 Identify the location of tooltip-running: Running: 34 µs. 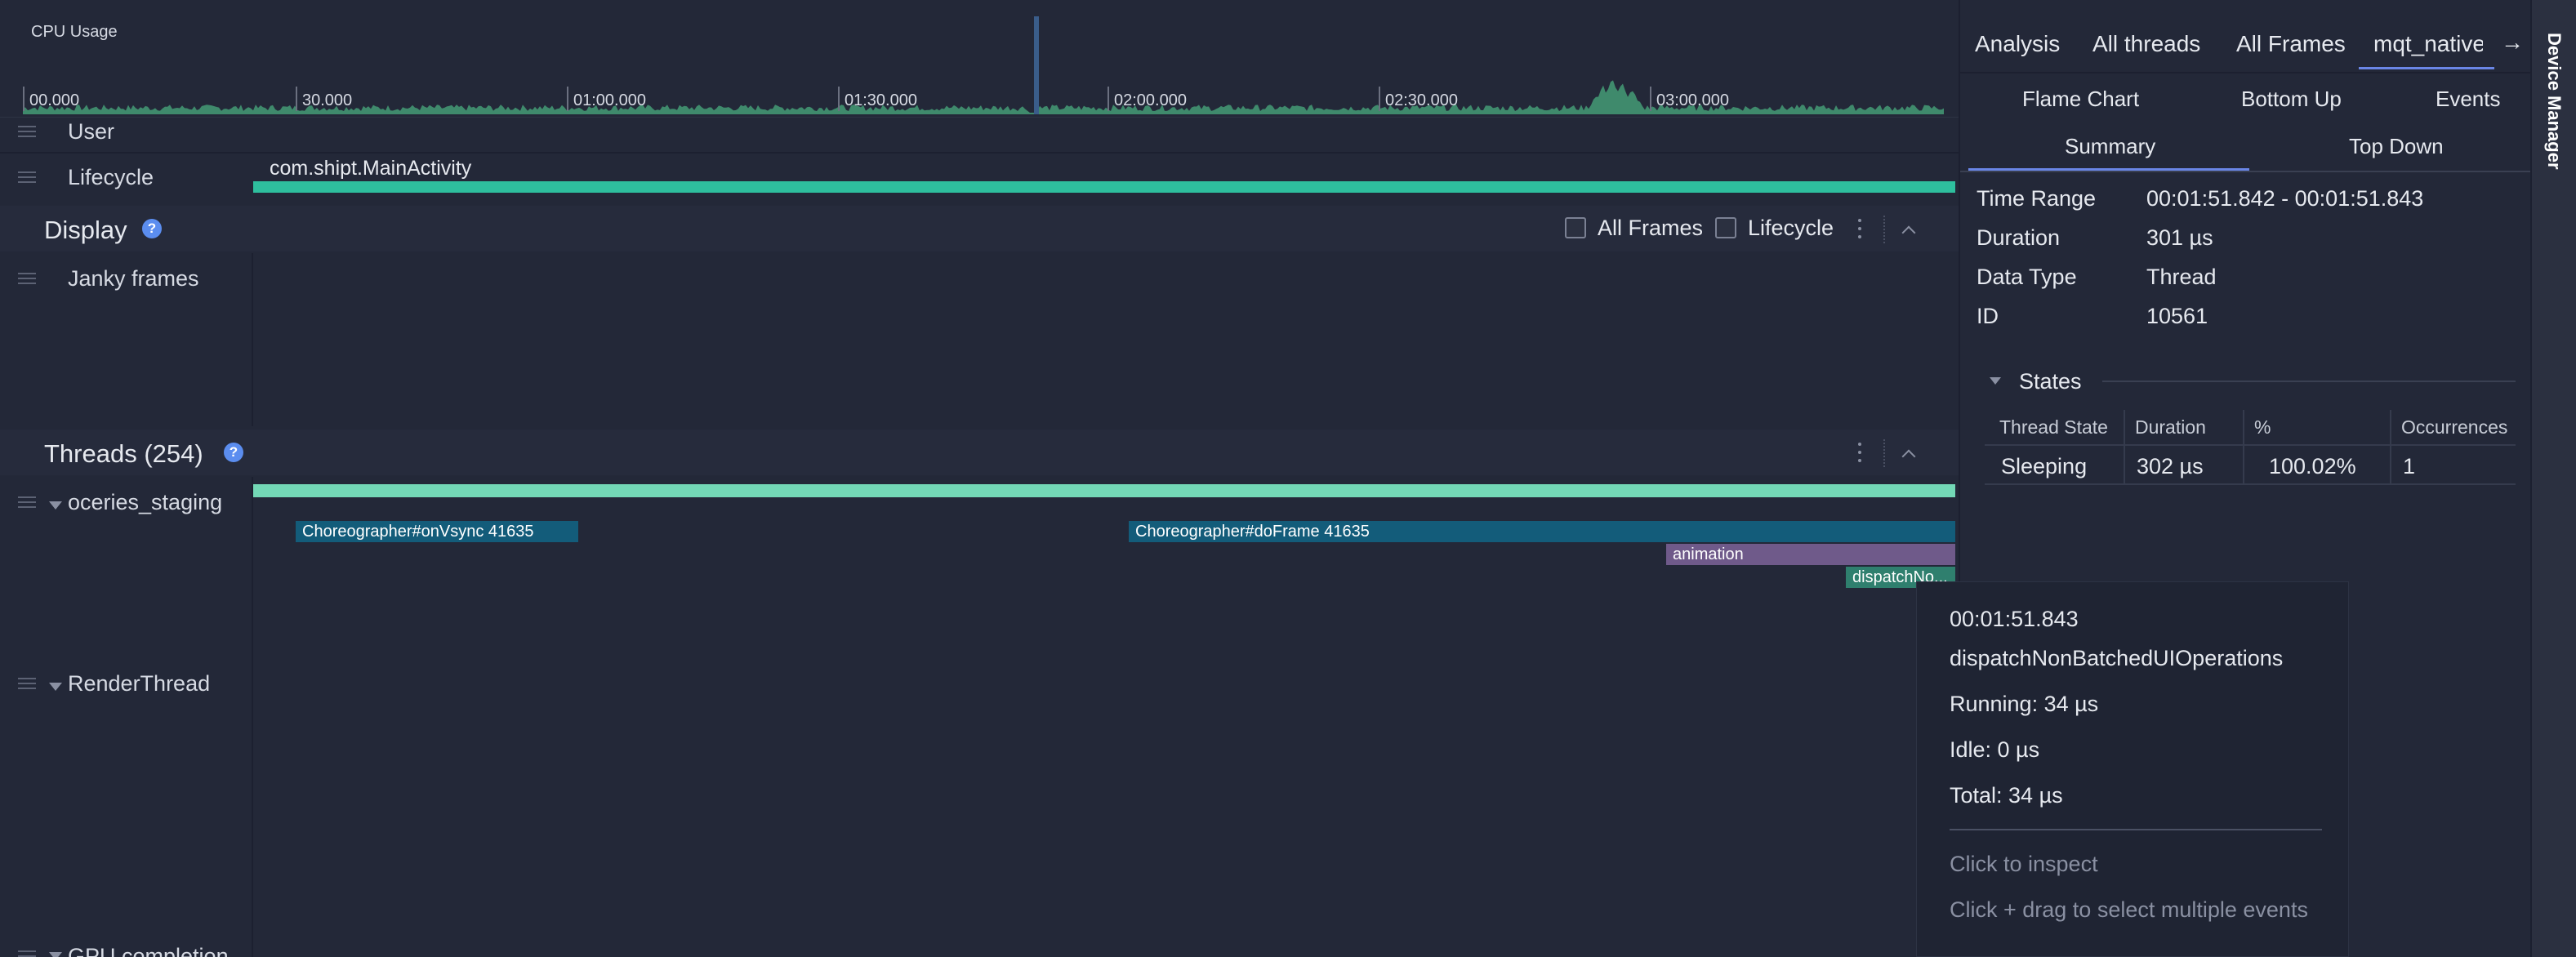
(2024, 704).